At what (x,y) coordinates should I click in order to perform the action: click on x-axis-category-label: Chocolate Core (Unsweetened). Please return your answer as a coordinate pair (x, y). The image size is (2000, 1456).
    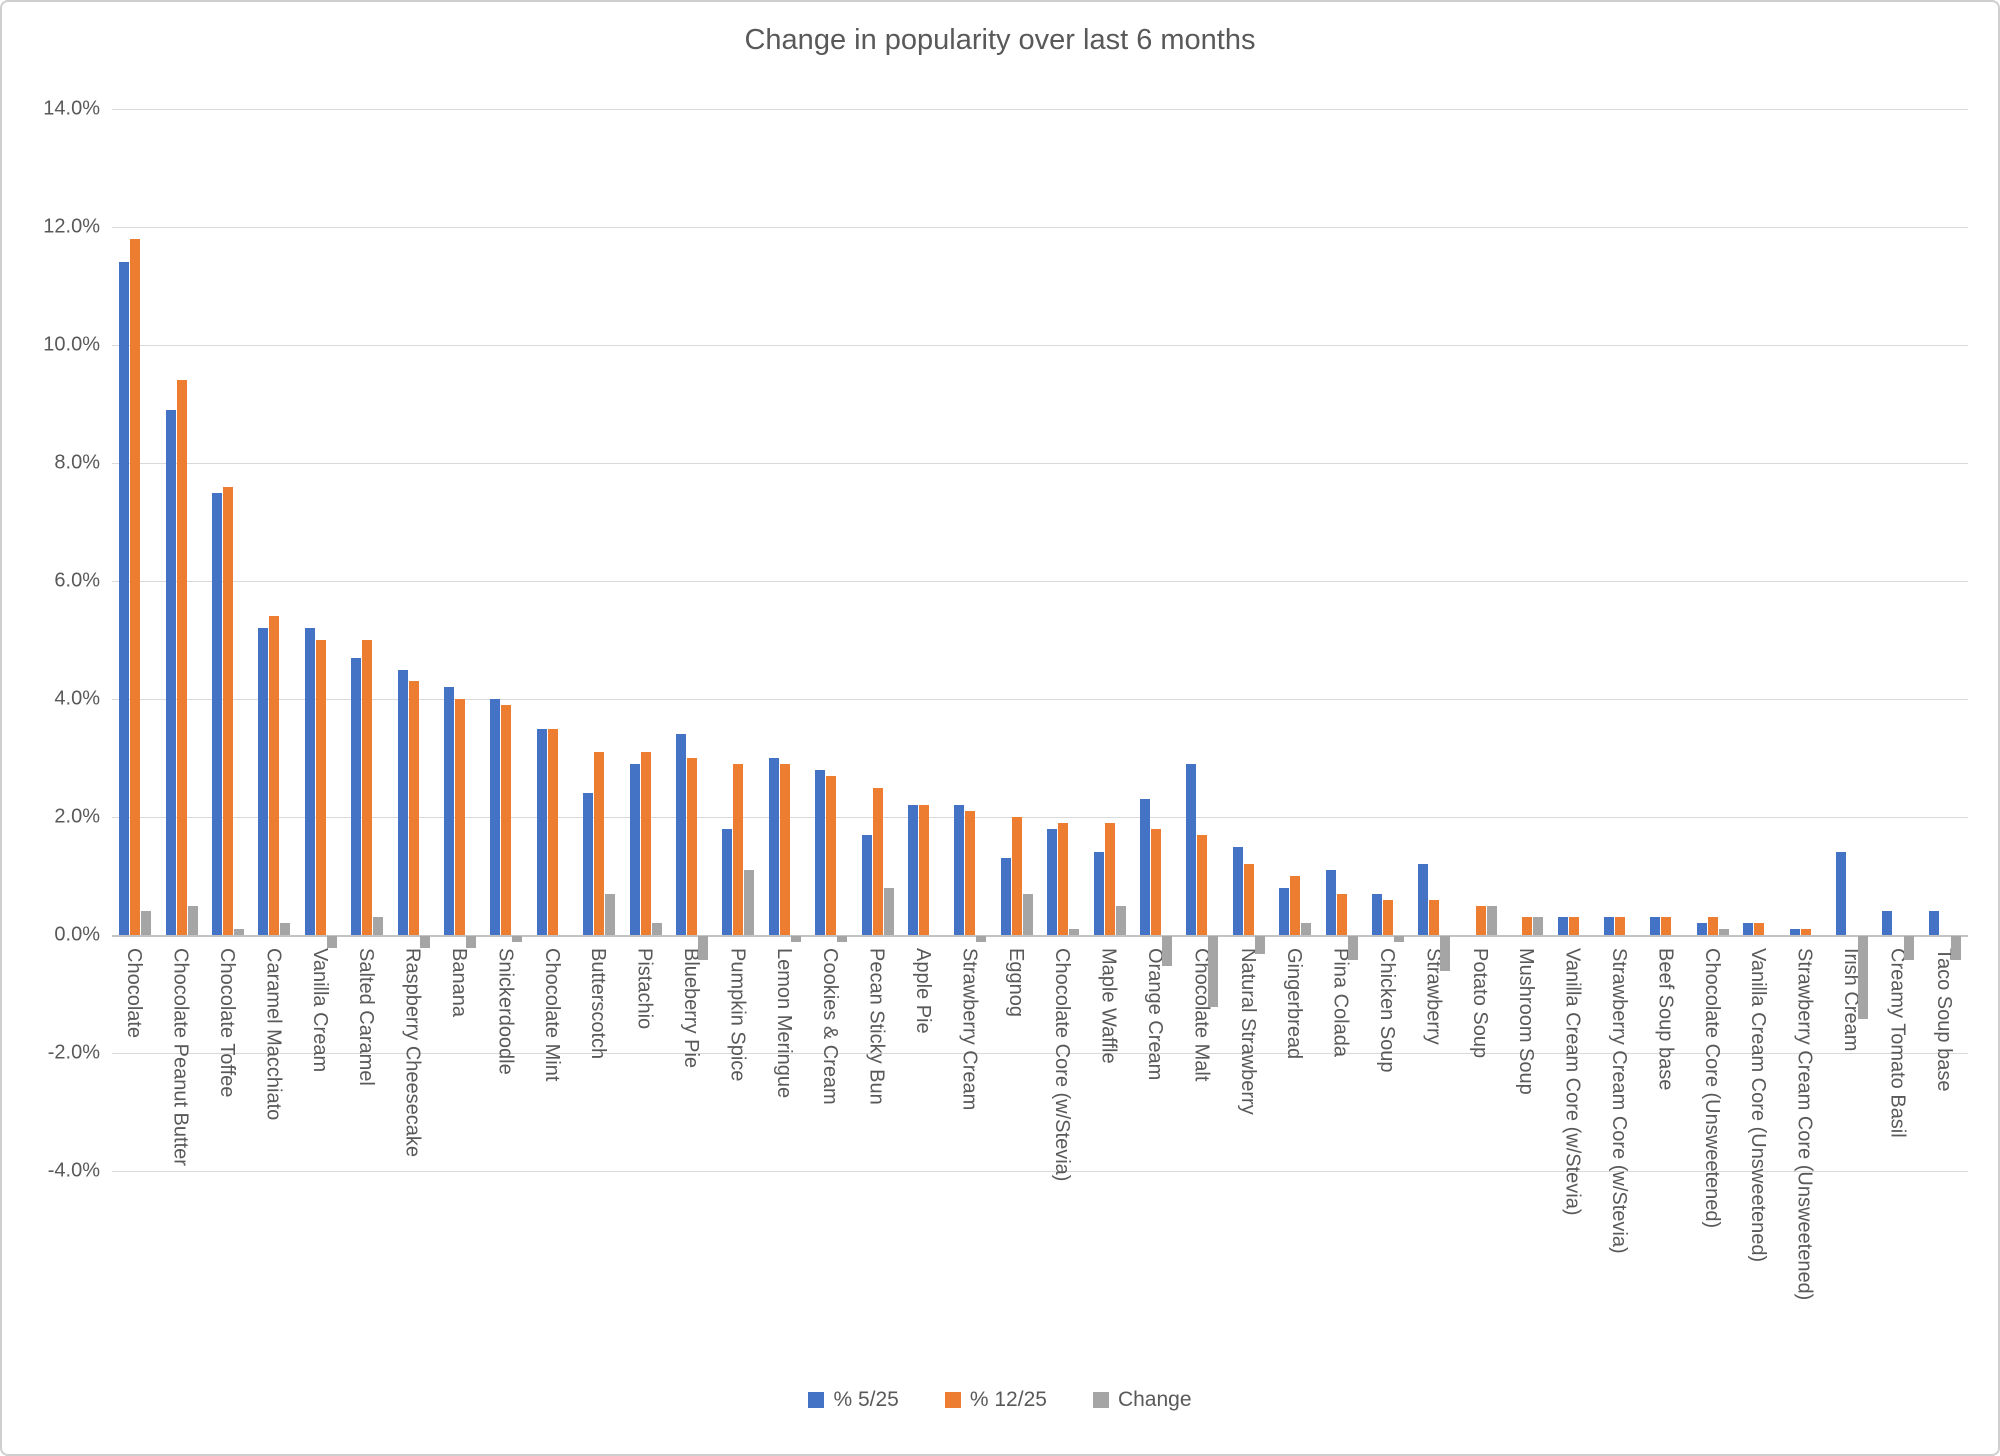
    Looking at the image, I should click on (1711, 1088).